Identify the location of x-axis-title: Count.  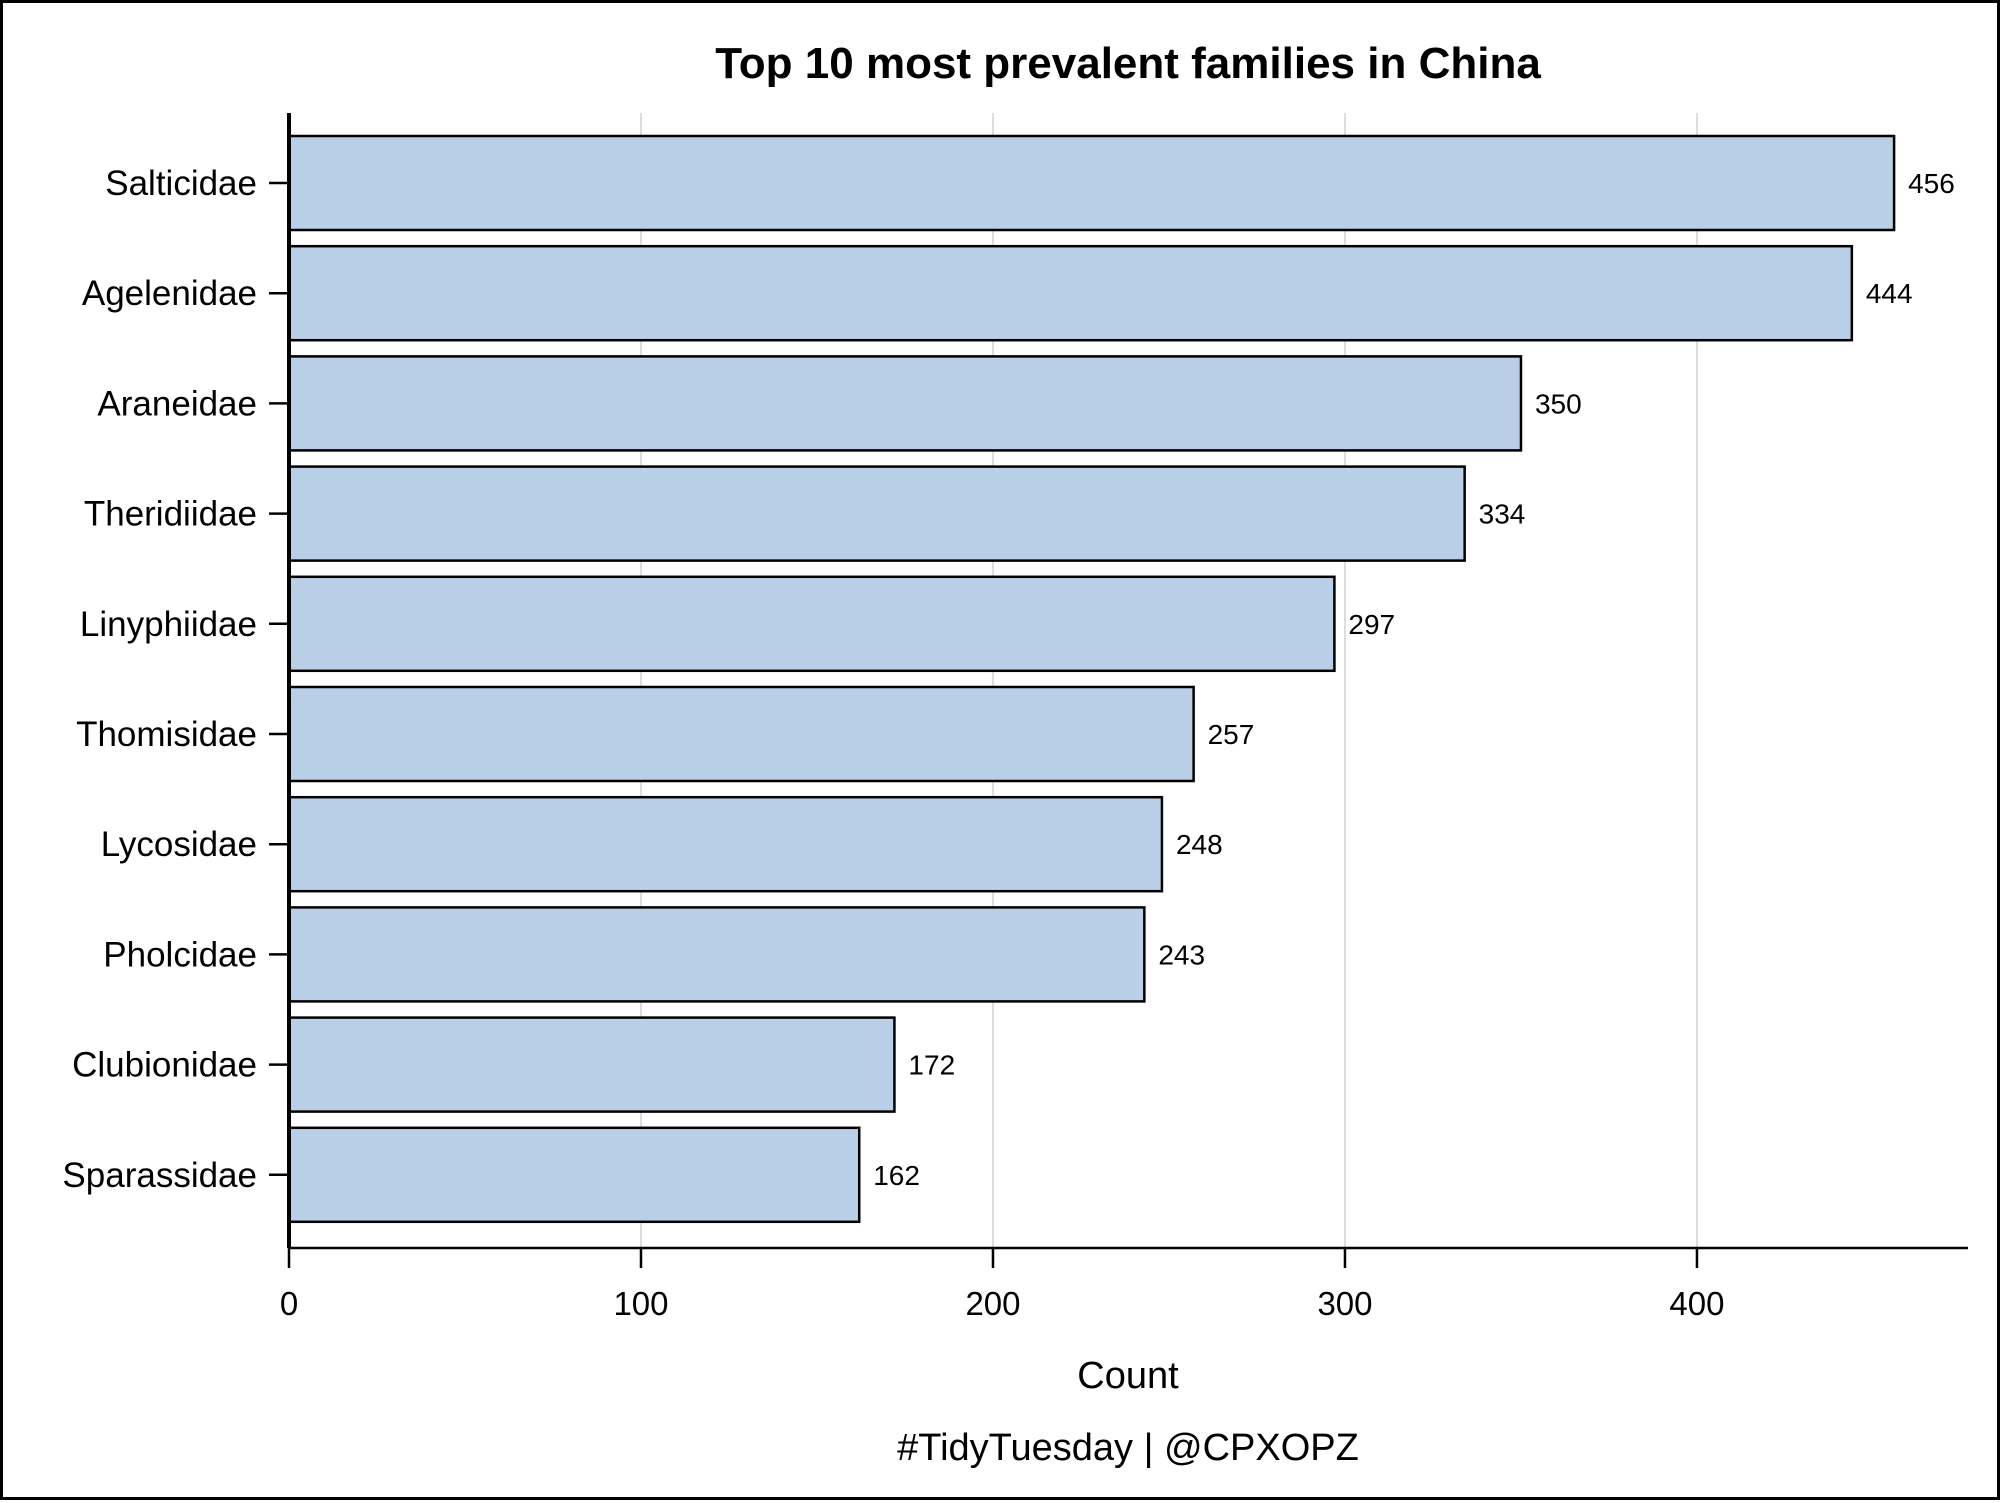
(1128, 1376).